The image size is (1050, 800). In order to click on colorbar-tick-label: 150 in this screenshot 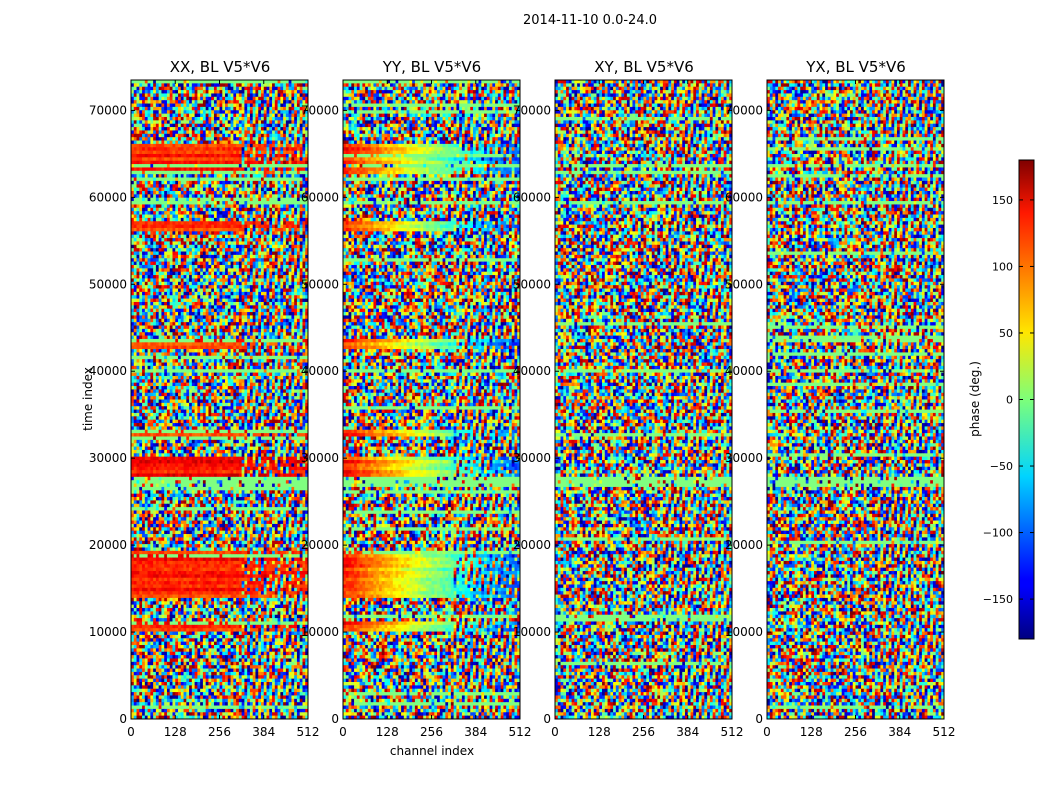, I will do `click(1002, 200)`.